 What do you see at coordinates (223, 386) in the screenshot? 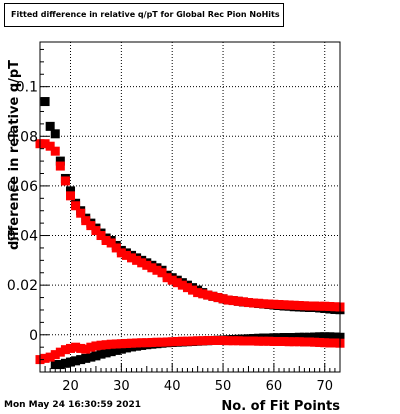
I see `x-tick-label: 50` at bounding box center [223, 386].